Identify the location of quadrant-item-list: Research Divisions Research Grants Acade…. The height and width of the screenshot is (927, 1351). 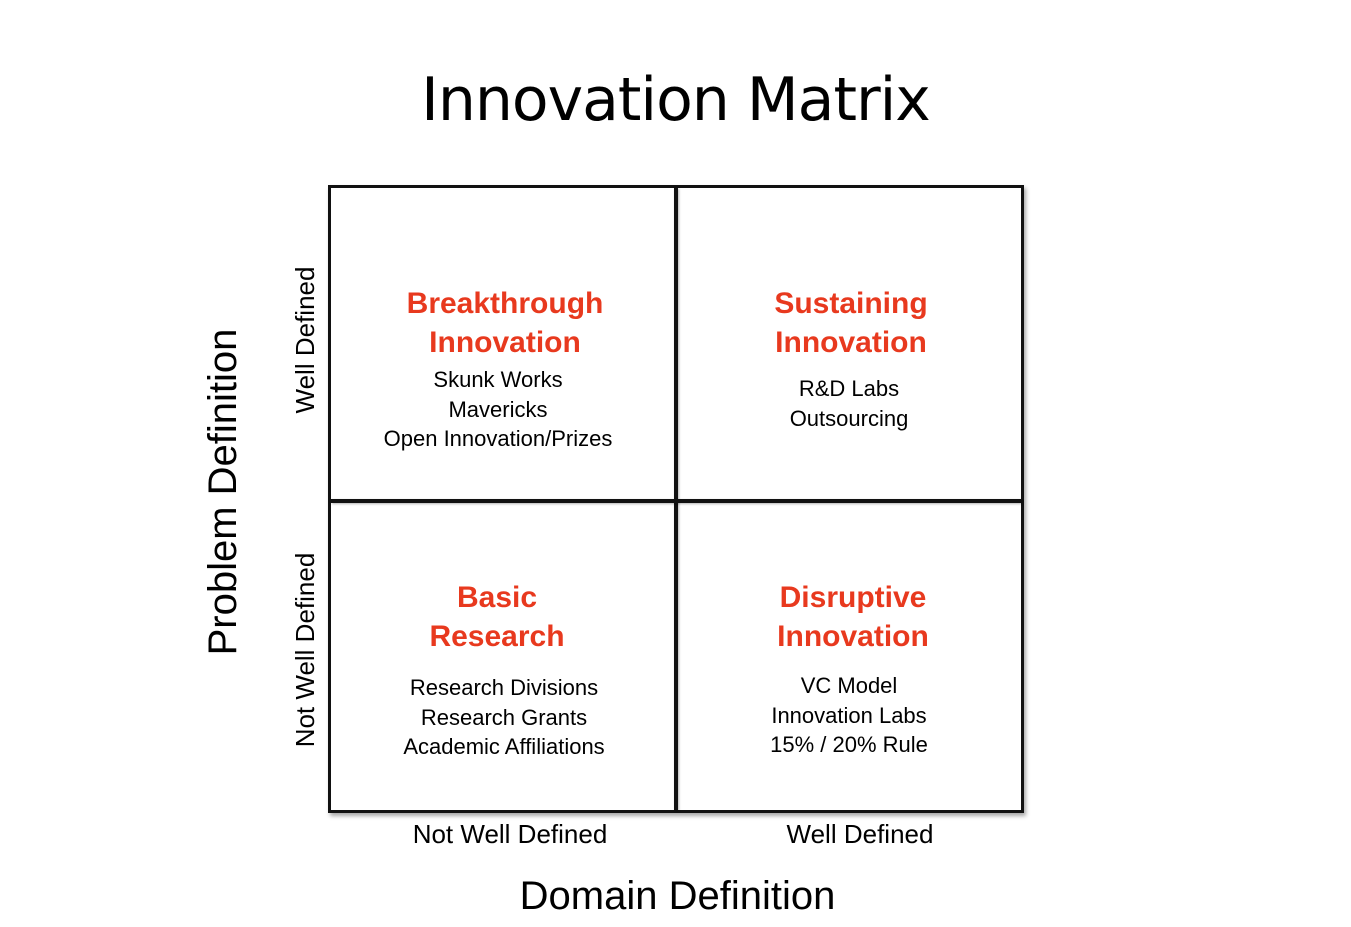
(504, 717).